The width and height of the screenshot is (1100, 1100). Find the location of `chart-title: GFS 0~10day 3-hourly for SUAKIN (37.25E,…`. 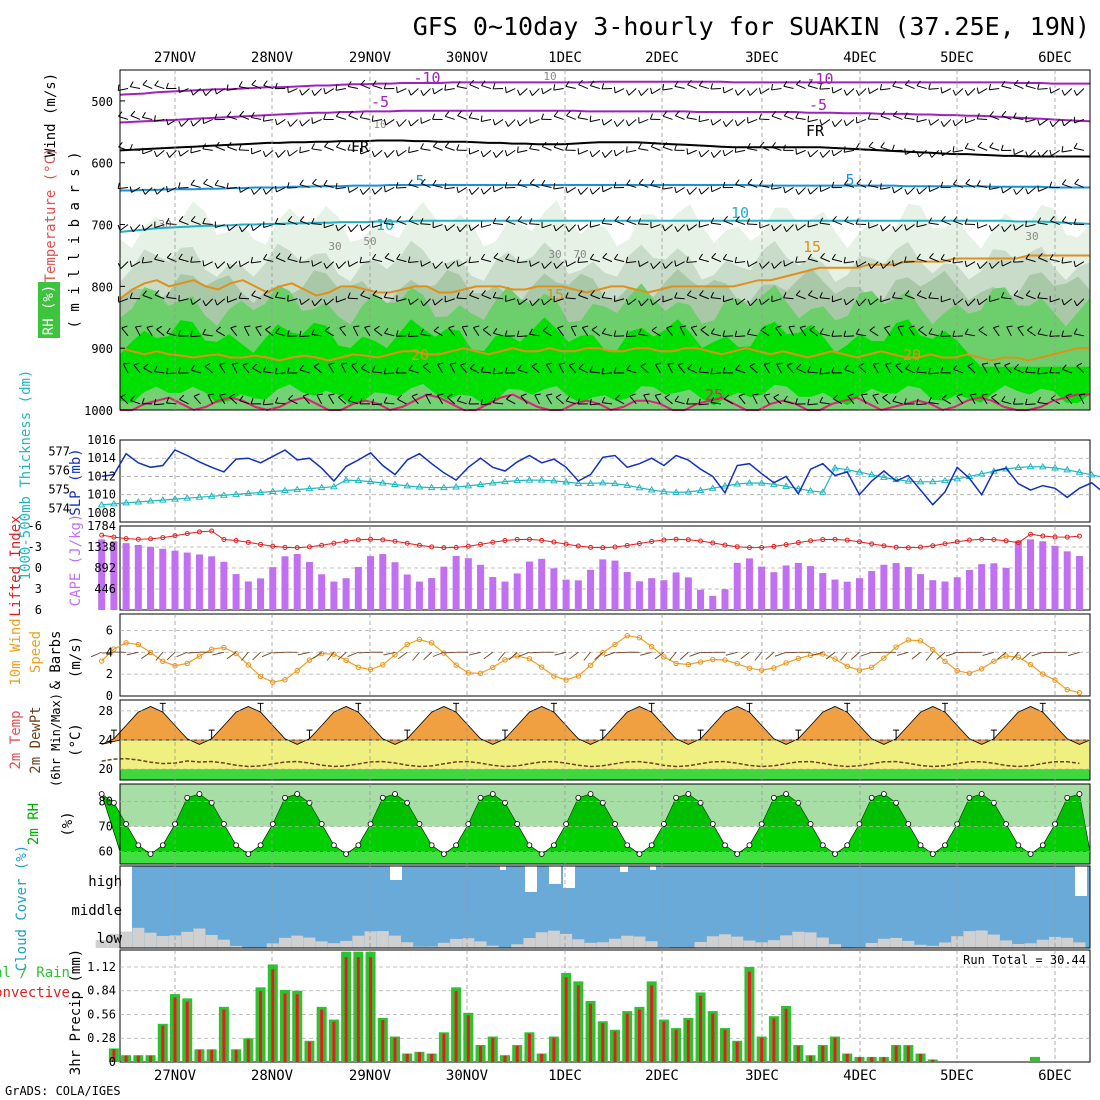

chart-title: GFS 0~10day 3-hourly for SUAKIN (37.25E,… is located at coordinates (751, 26).